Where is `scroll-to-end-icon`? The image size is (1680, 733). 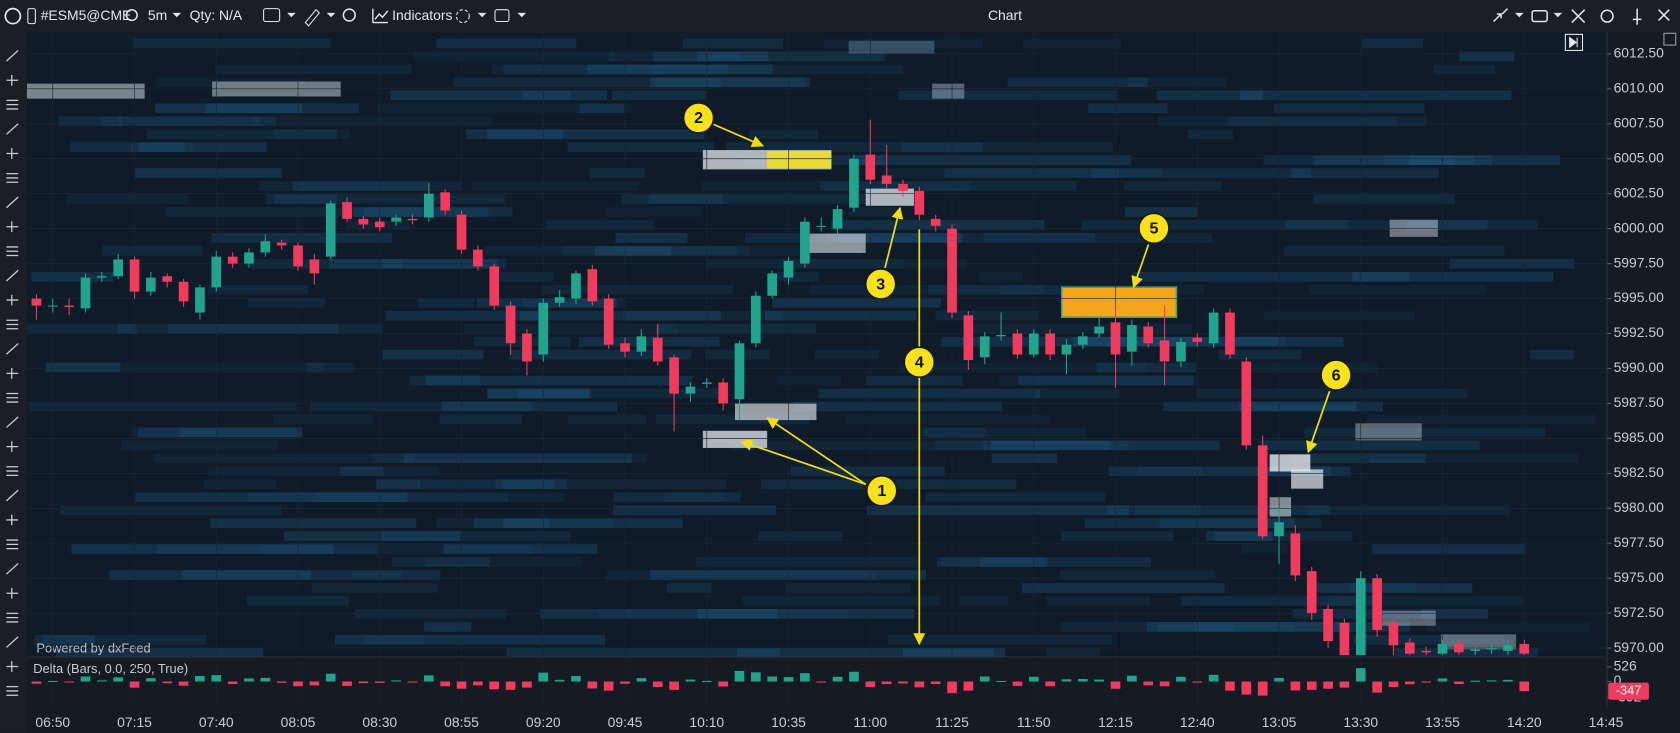 scroll-to-end-icon is located at coordinates (1573, 42).